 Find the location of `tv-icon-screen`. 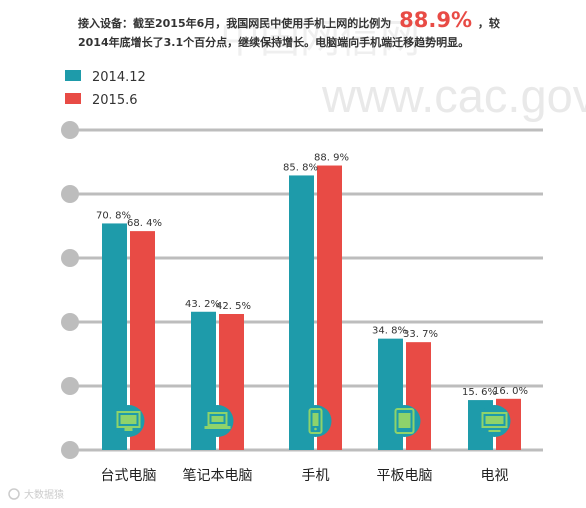

tv-icon-screen is located at coordinates (494, 420).